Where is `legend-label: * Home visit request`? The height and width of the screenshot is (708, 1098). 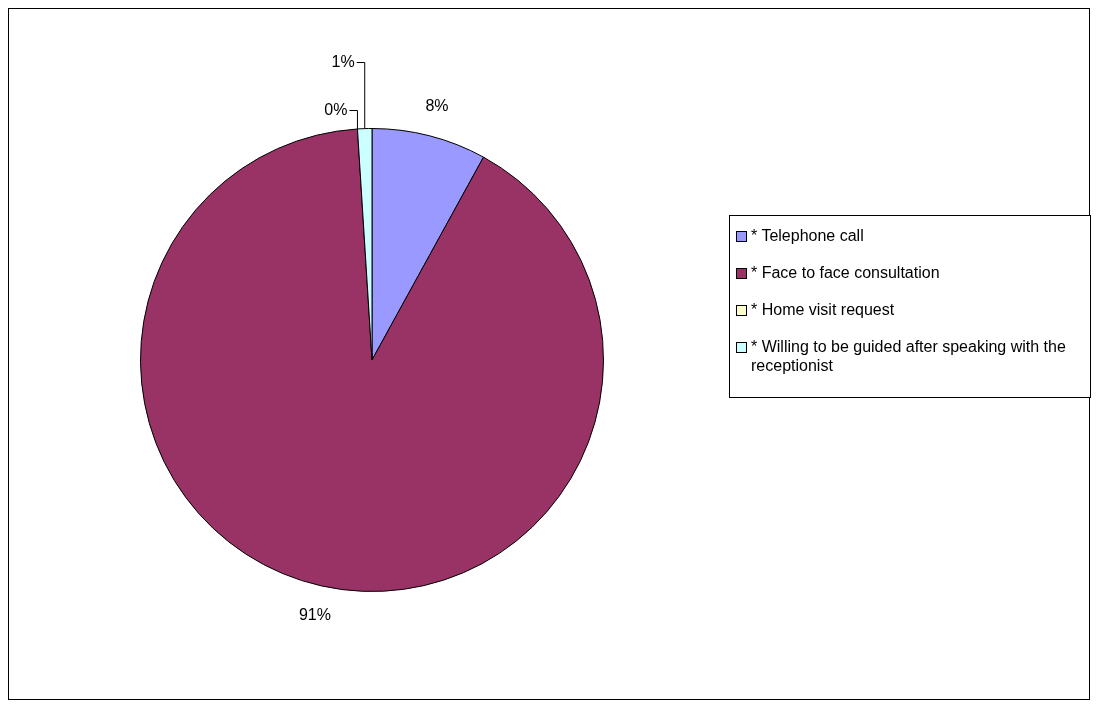 legend-label: * Home visit request is located at coordinates (823, 309).